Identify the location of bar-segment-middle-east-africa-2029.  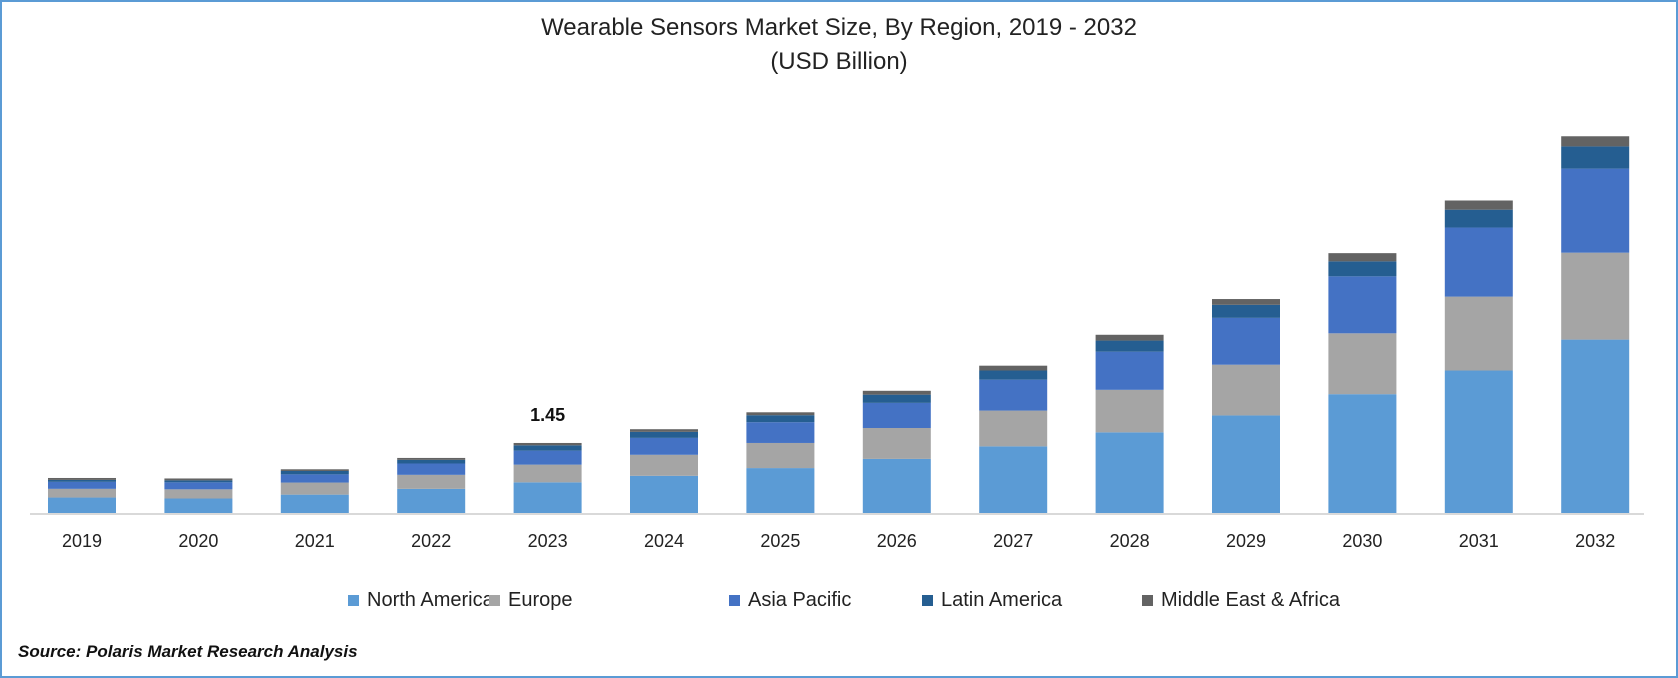
(1246, 302).